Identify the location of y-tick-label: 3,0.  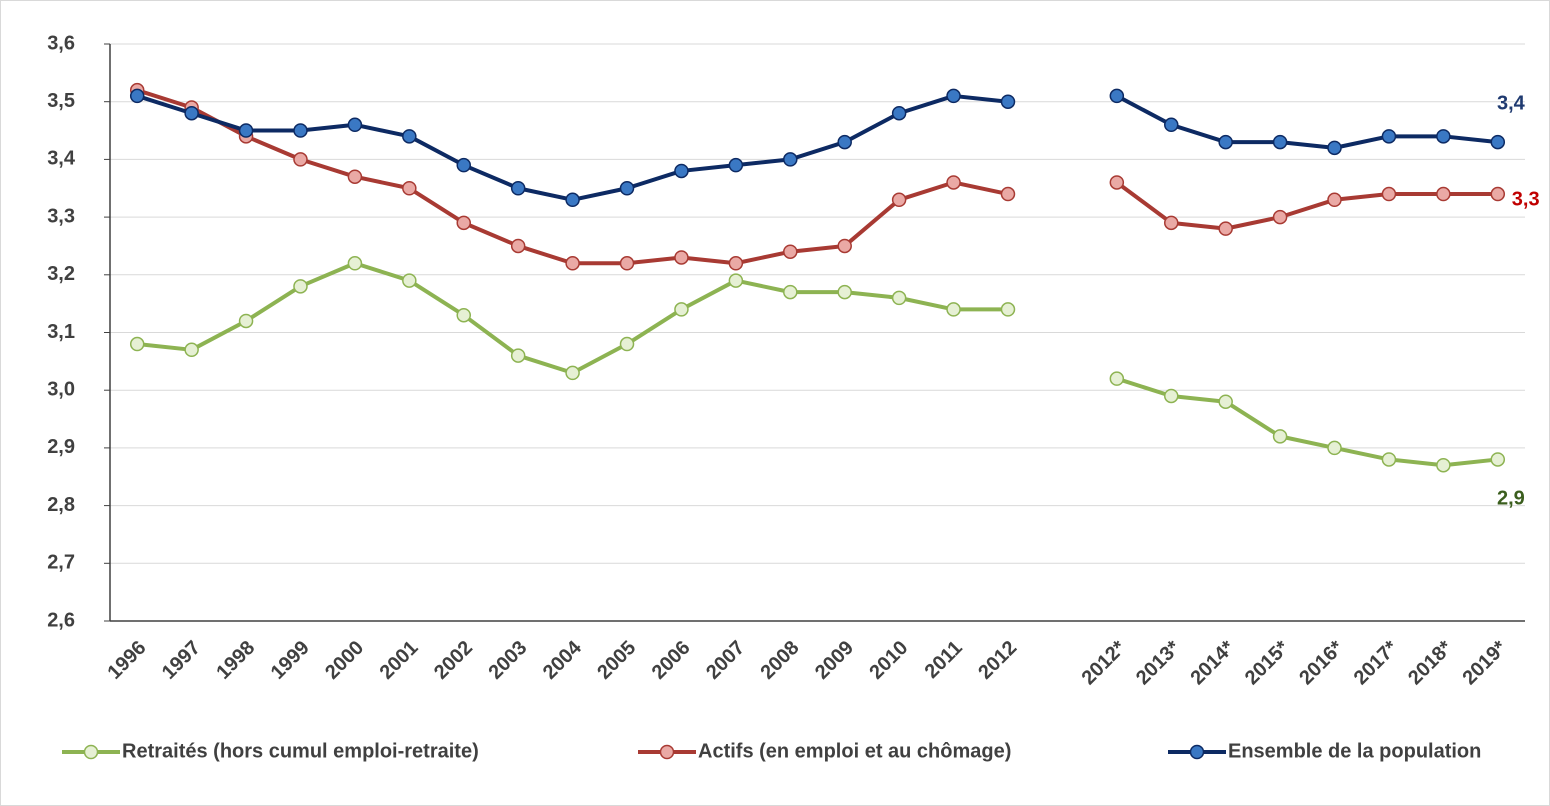
(61, 389).